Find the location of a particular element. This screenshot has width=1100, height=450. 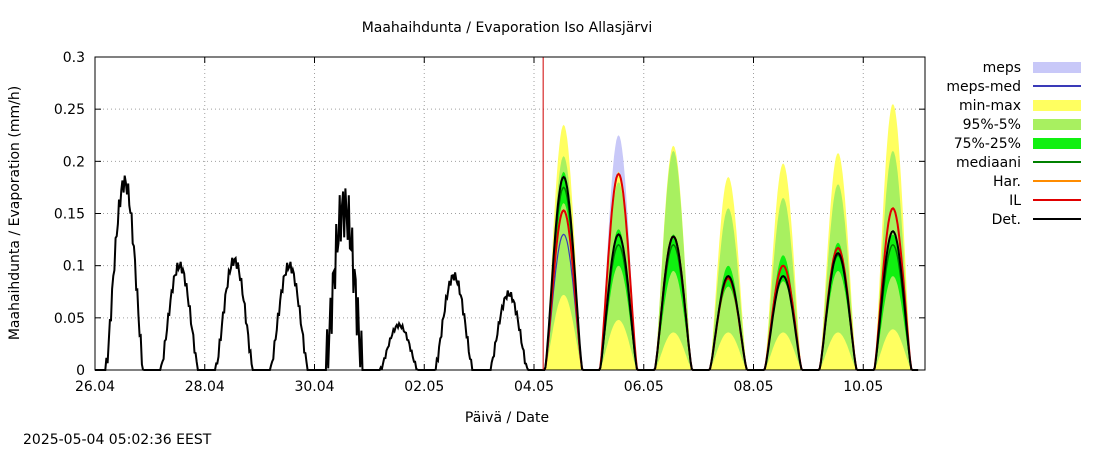

x-axis-label: Päivä / Date is located at coordinates (507, 418).